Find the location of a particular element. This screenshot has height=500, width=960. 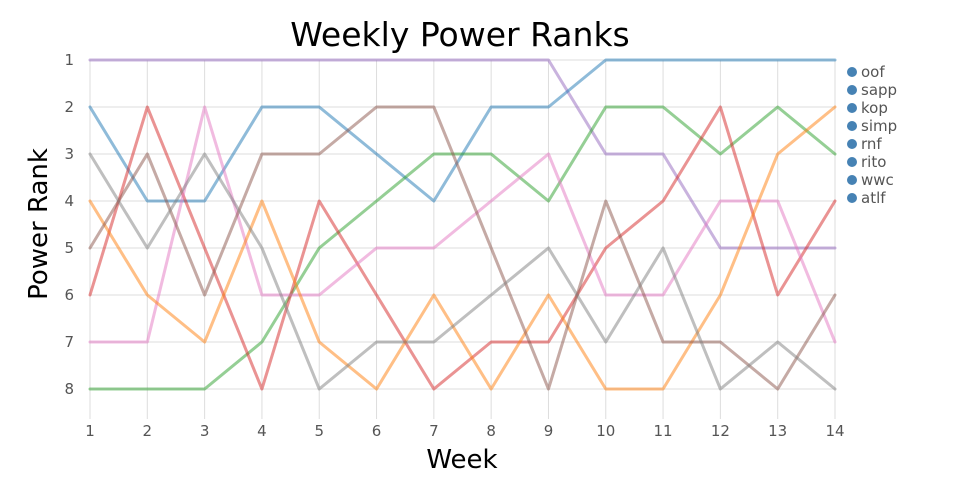

y-tick-label: 4 is located at coordinates (69, 201).